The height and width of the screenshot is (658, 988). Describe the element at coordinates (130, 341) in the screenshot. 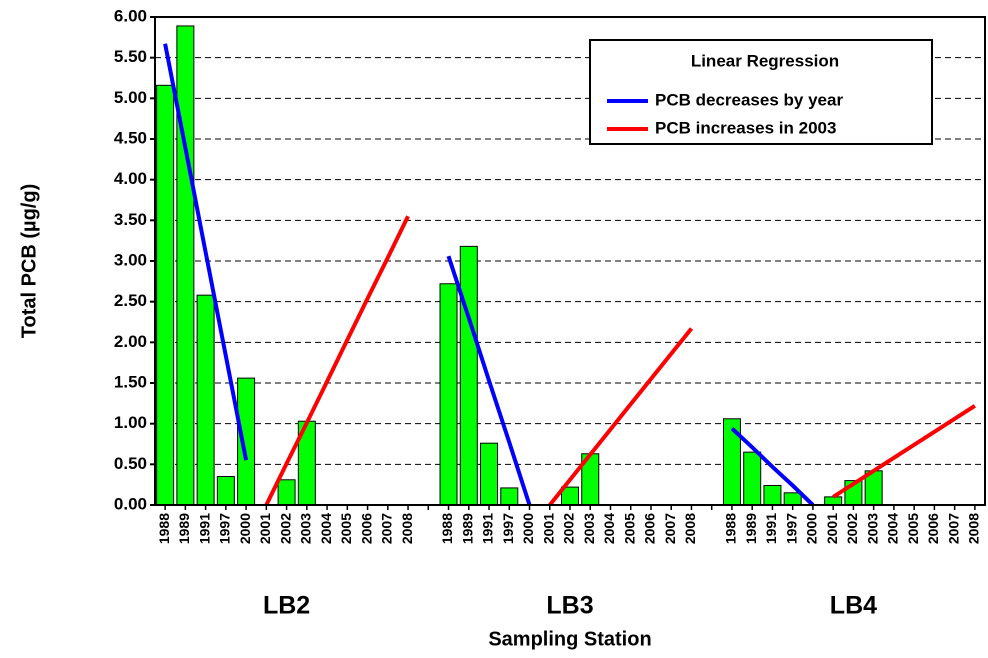

I see `y-tick-label: 2.00` at that location.